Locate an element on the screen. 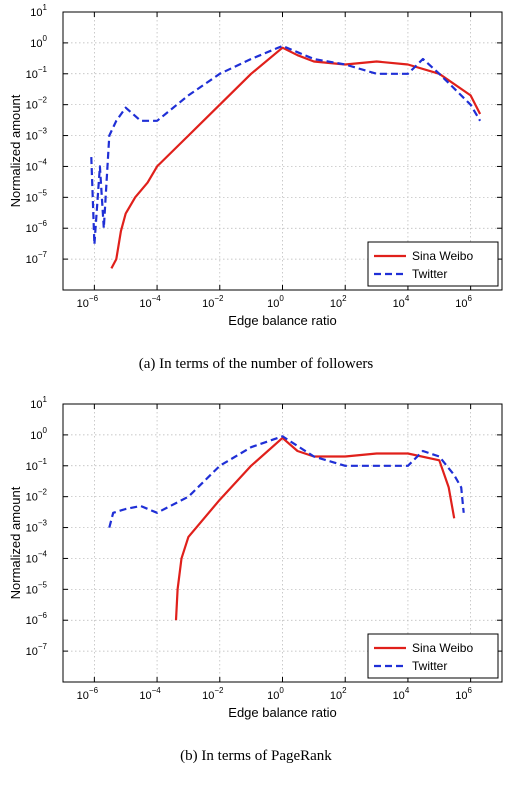 The height and width of the screenshot is (785, 512). series-line-twitter is located at coordinates (286, 481).